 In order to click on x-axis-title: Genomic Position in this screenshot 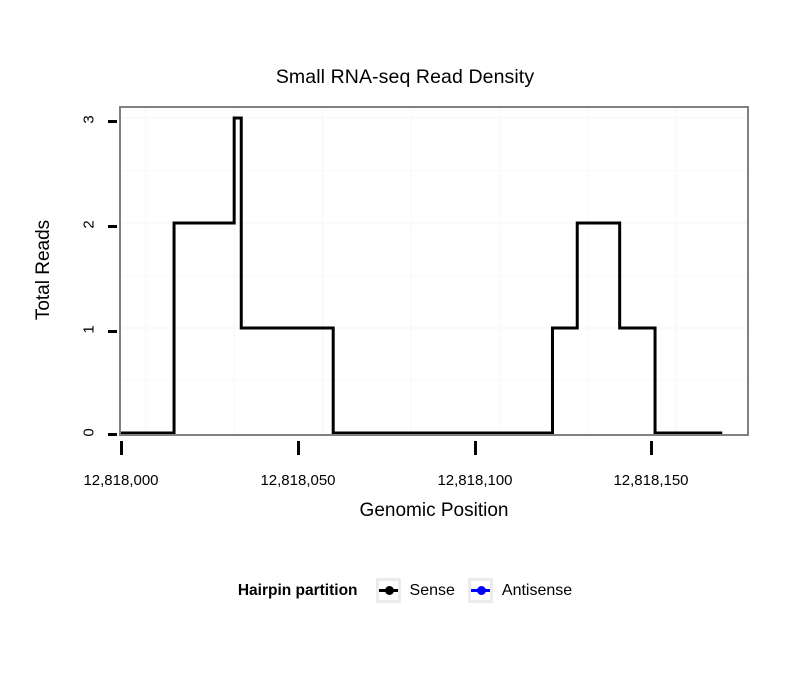, I will do `click(434, 510)`.